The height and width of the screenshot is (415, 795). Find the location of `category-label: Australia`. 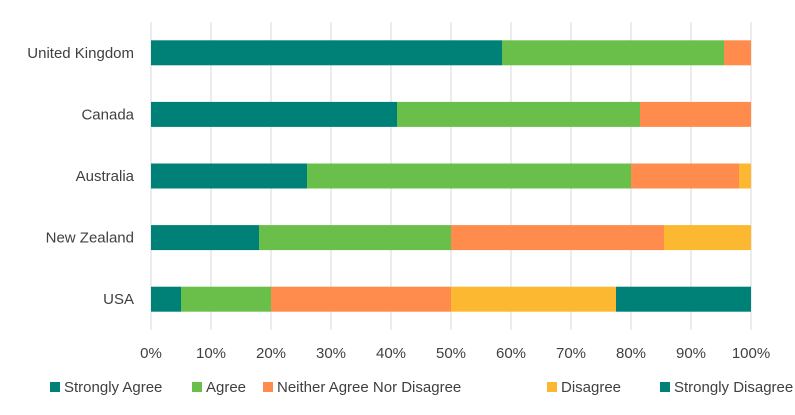

category-label: Australia is located at coordinates (105, 176).